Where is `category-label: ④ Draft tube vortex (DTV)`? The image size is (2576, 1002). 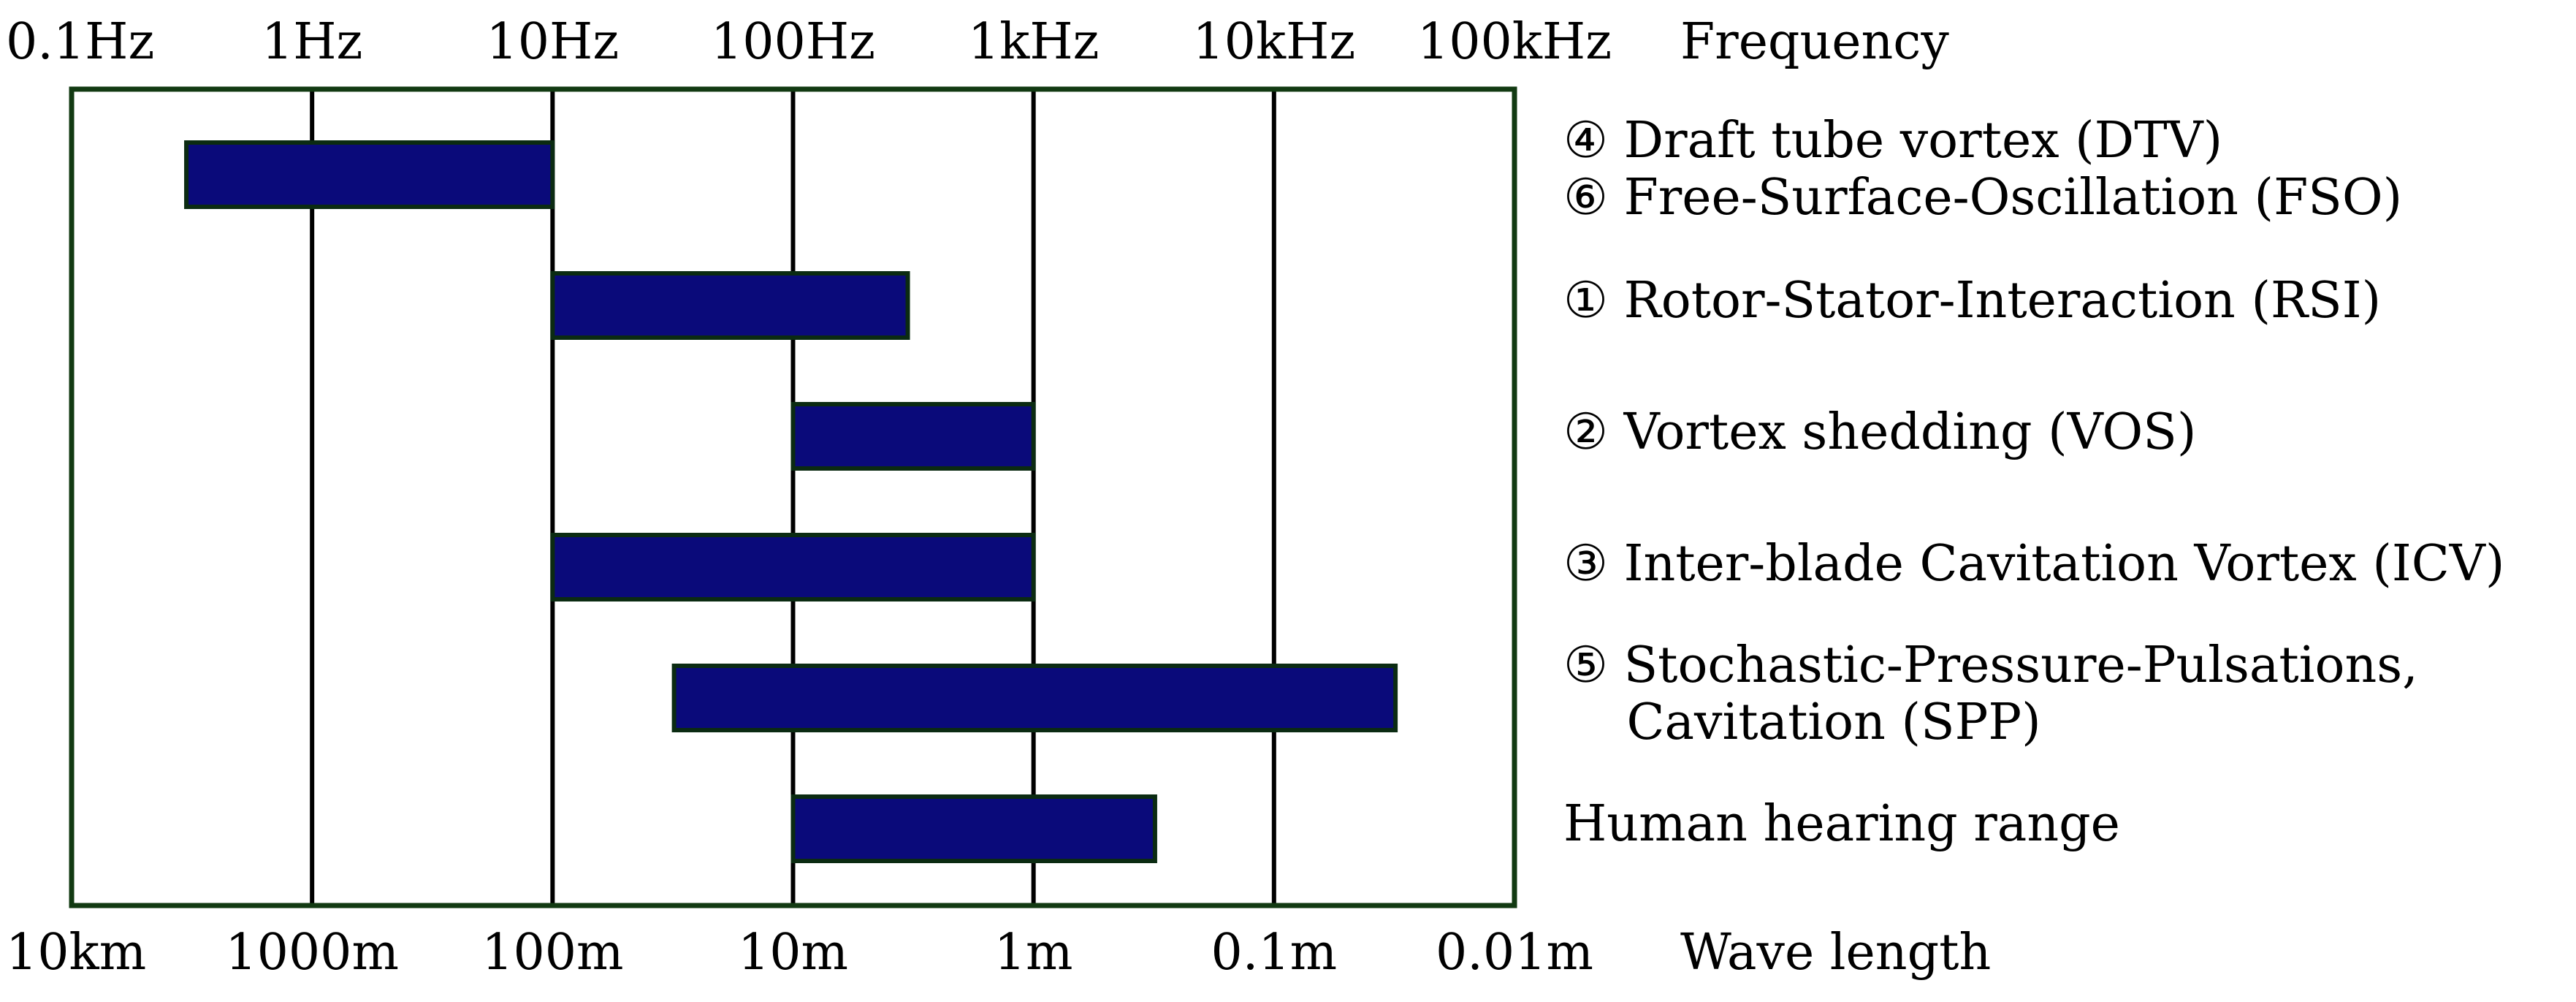 category-label: ④ Draft tube vortex (DTV) is located at coordinates (1892, 141).